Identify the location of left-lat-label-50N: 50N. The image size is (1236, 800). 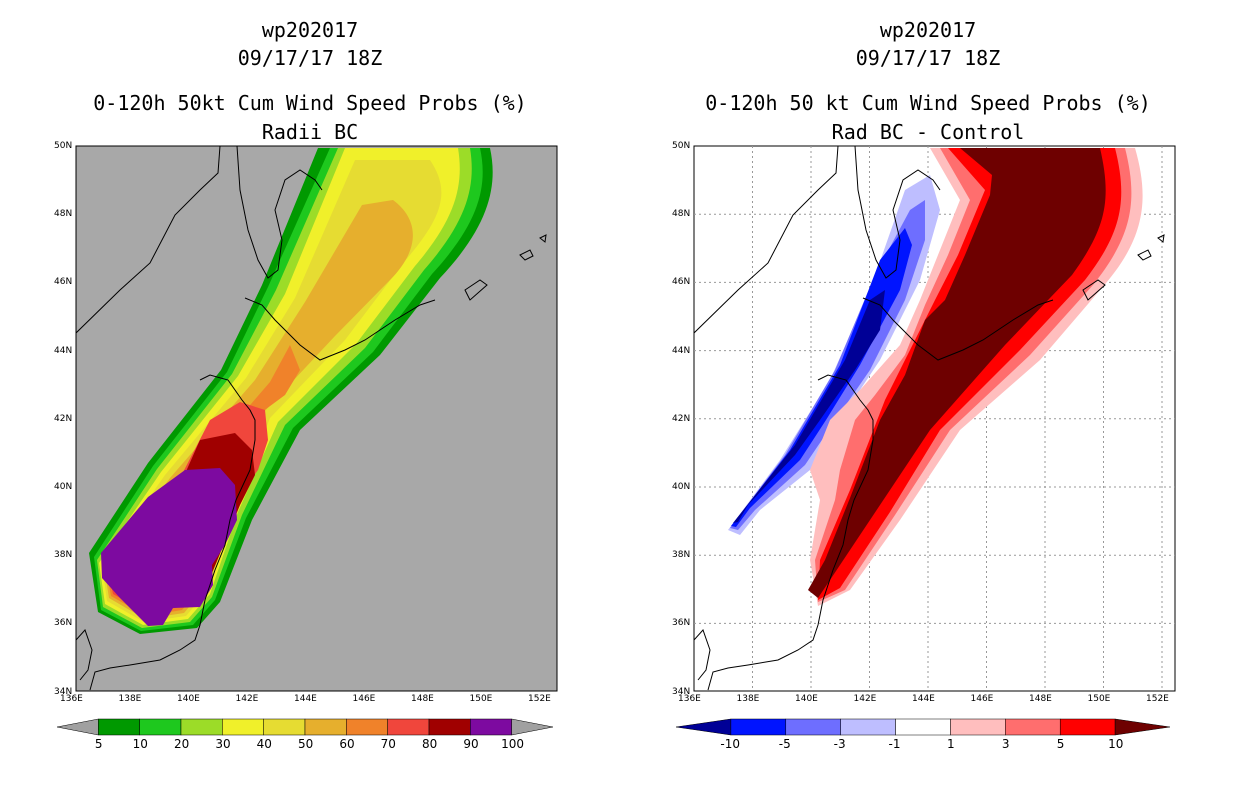
(63, 146).